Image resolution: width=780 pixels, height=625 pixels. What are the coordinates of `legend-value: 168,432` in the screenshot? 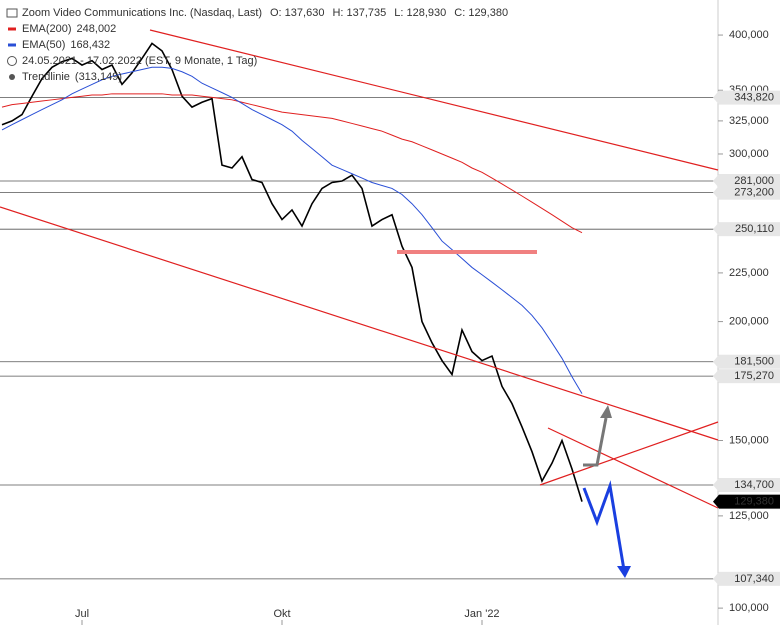 It's located at (90, 45).